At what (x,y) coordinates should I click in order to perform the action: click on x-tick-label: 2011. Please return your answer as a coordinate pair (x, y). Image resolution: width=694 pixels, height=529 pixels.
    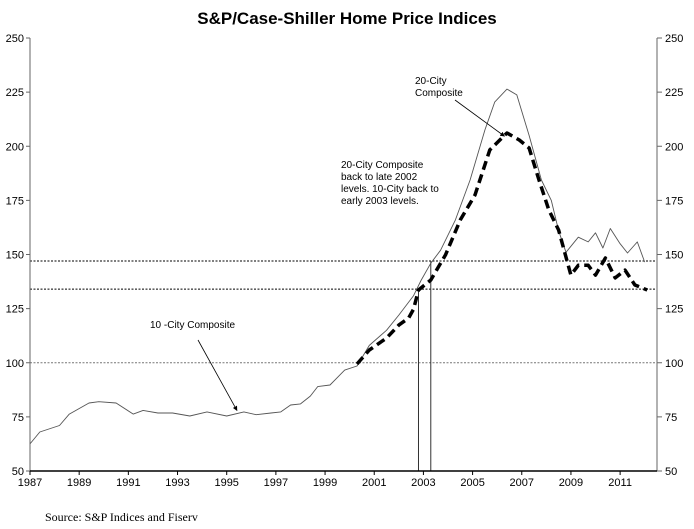
    Looking at the image, I should click on (620, 483).